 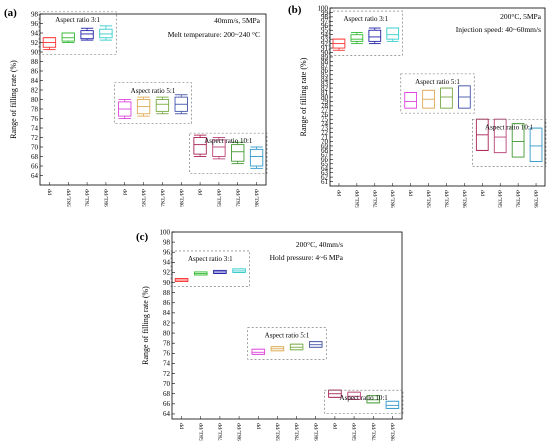 I want to click on panel-label: (a), so click(x=10, y=13).